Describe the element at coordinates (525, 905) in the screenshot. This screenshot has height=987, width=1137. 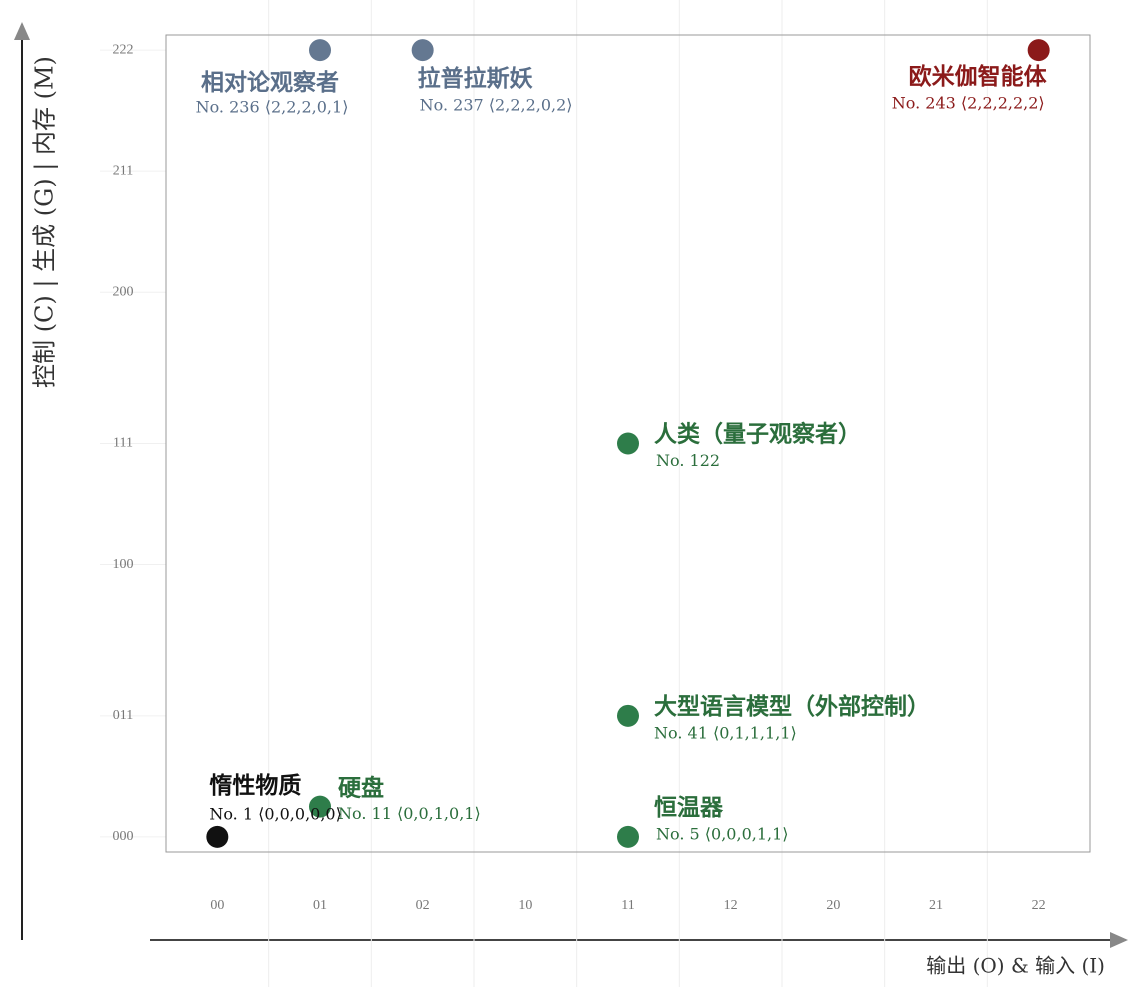
I see `x-tick-label: 10` at that location.